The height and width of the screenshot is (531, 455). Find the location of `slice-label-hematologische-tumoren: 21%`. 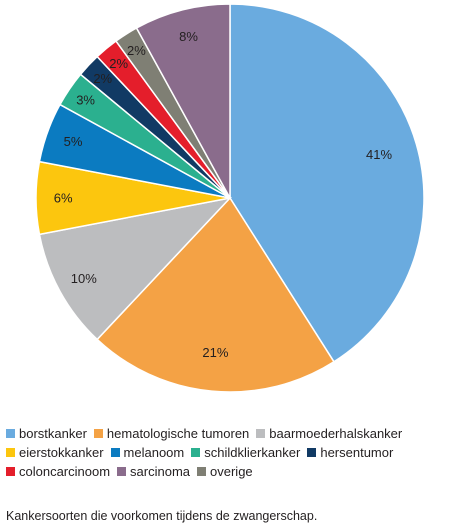

slice-label-hematologische-tumoren: 21% is located at coordinates (215, 352).